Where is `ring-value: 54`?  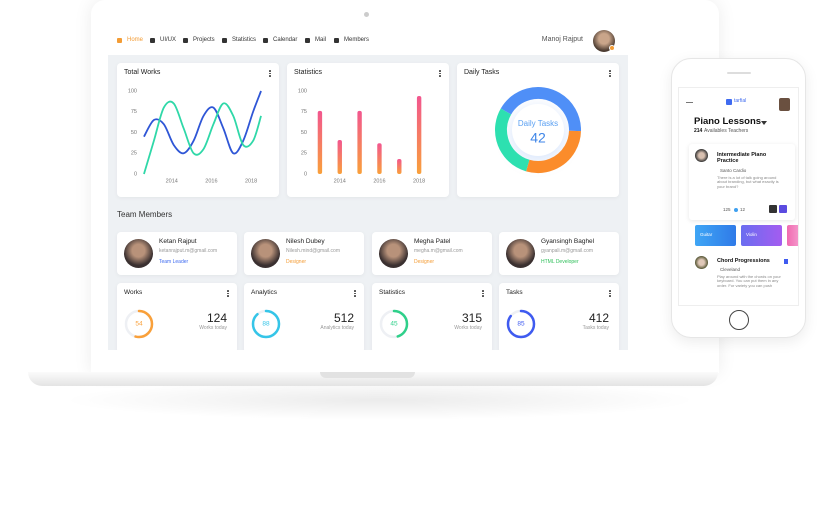
ring-value: 54 is located at coordinates (139, 324).